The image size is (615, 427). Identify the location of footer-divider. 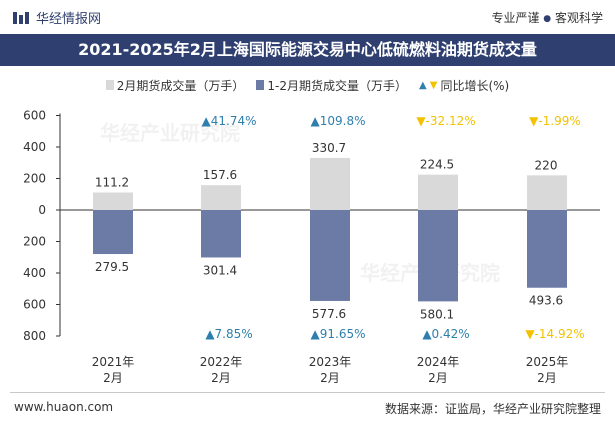
(307, 392).